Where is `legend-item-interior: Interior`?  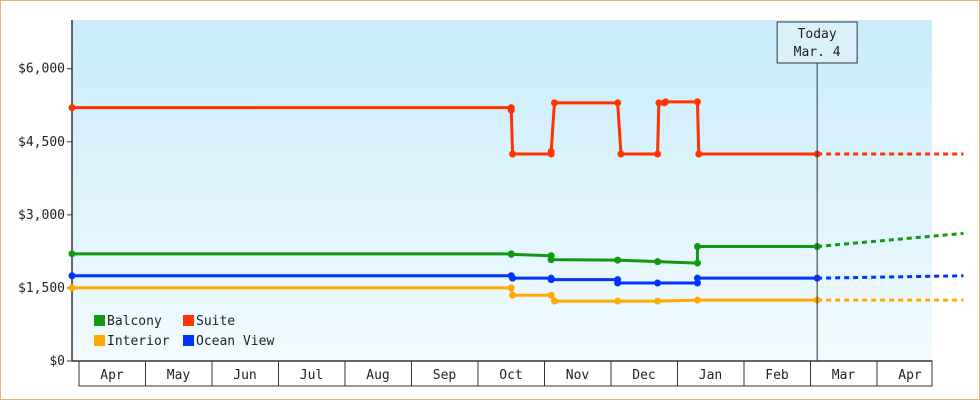 legend-item-interior: Interior is located at coordinates (132, 341).